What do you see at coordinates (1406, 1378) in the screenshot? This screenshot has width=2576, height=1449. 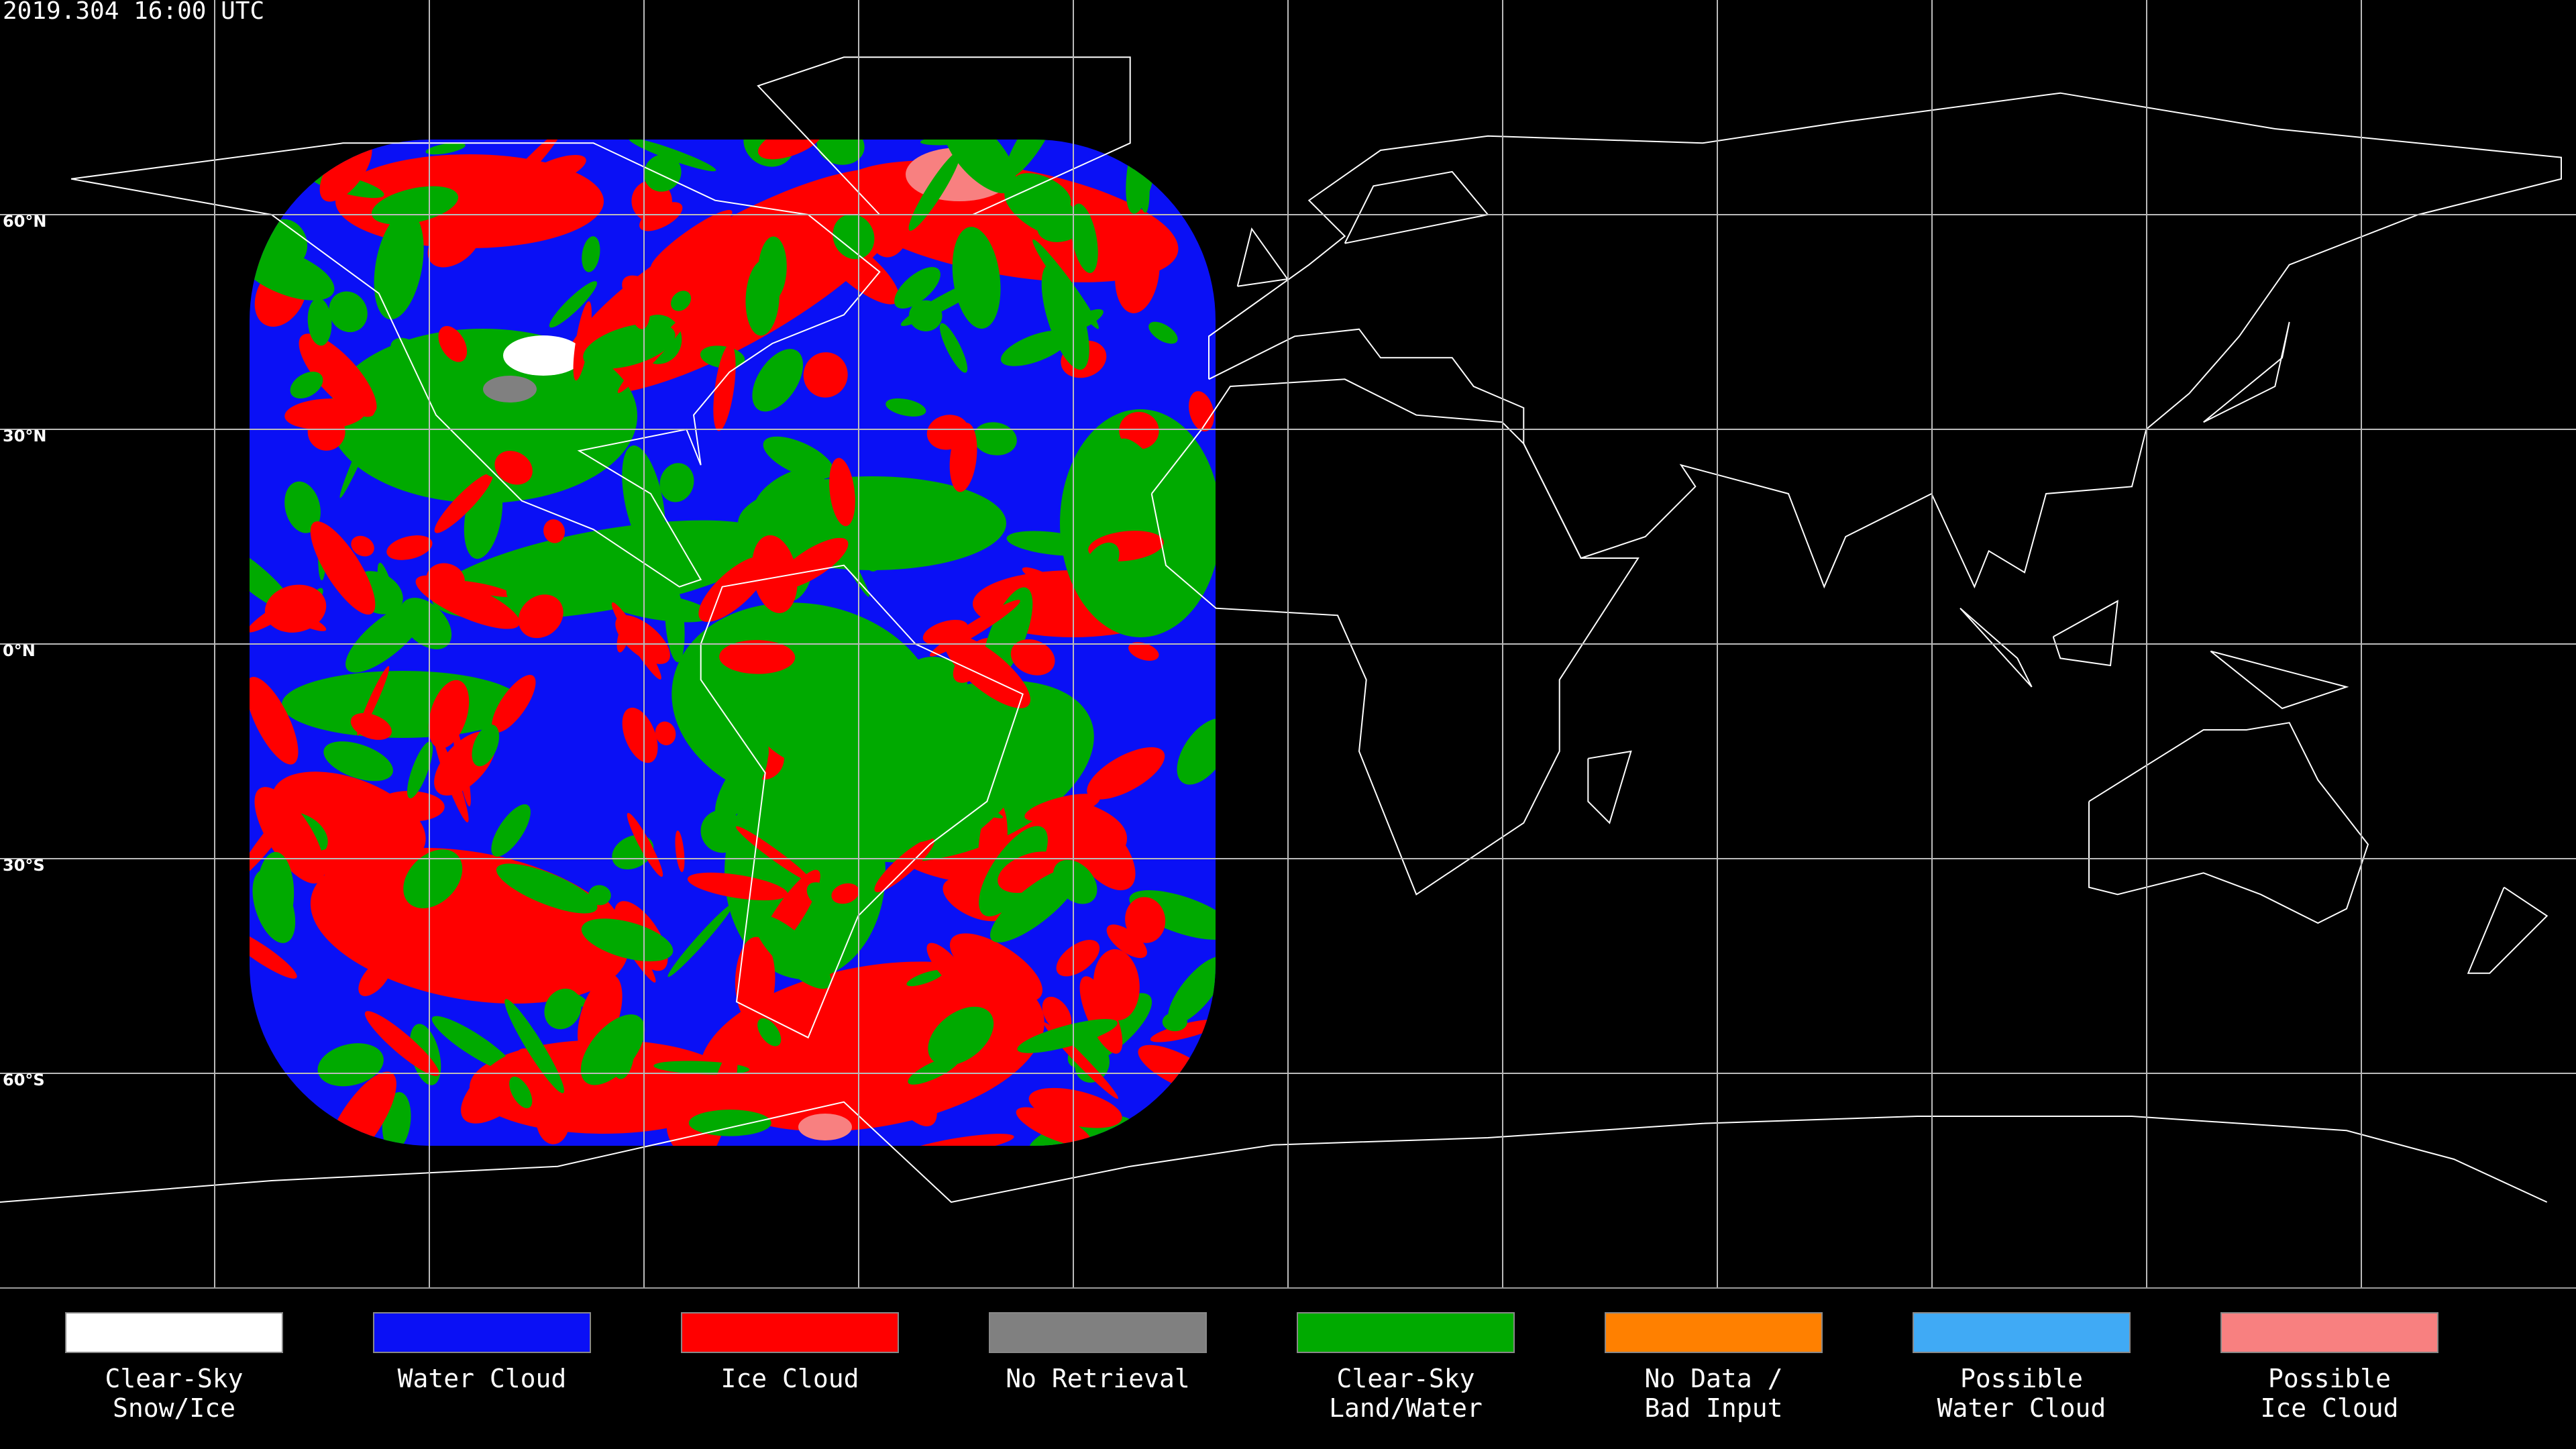 I see `legend-label: Clear-Sky` at bounding box center [1406, 1378].